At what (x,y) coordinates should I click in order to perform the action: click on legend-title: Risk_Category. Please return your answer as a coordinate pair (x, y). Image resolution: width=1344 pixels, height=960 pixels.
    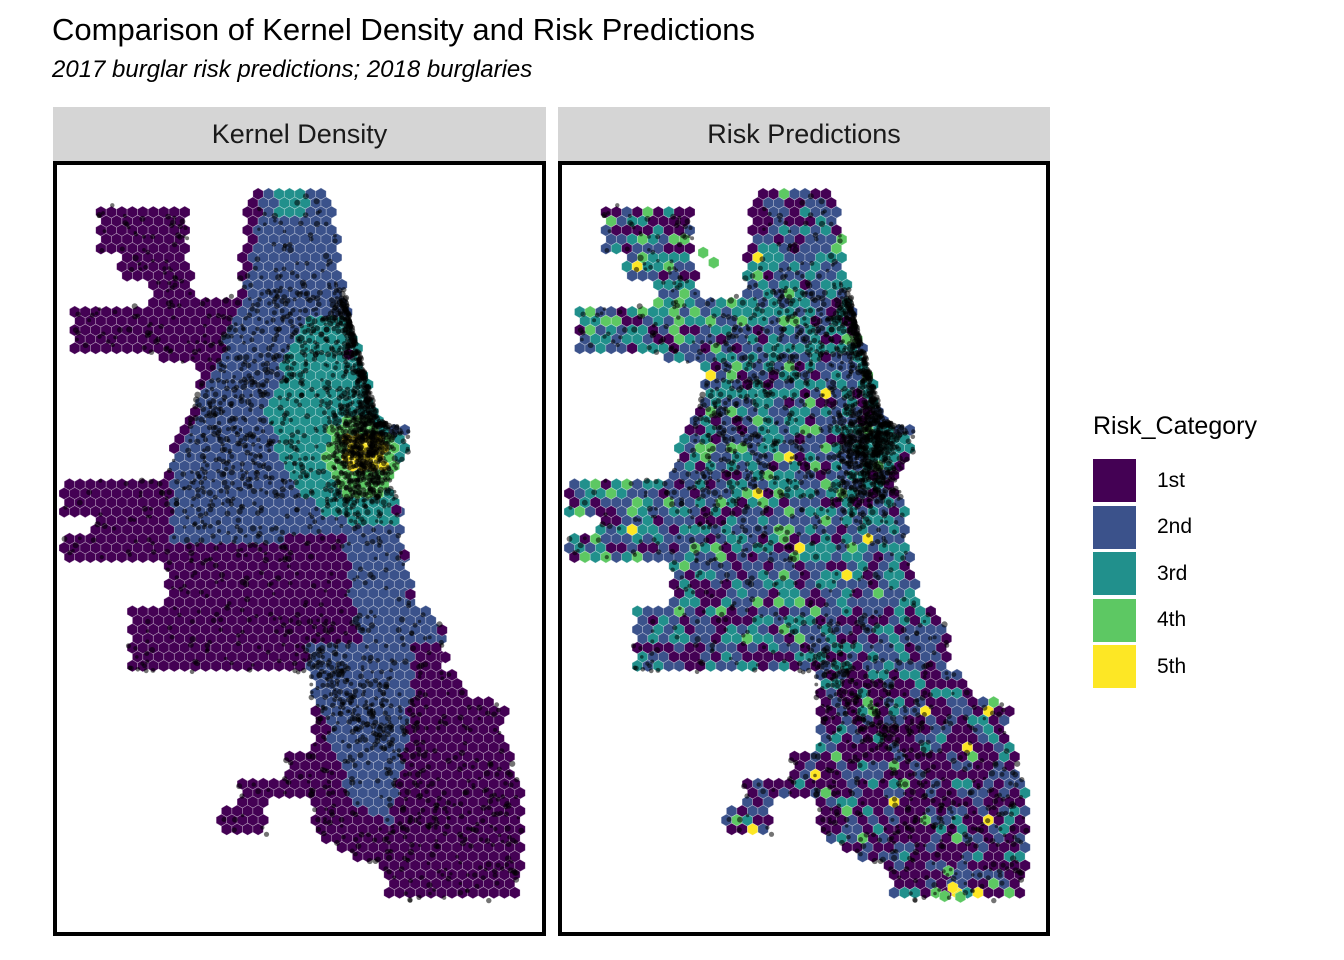
    Looking at the image, I should click on (1175, 426).